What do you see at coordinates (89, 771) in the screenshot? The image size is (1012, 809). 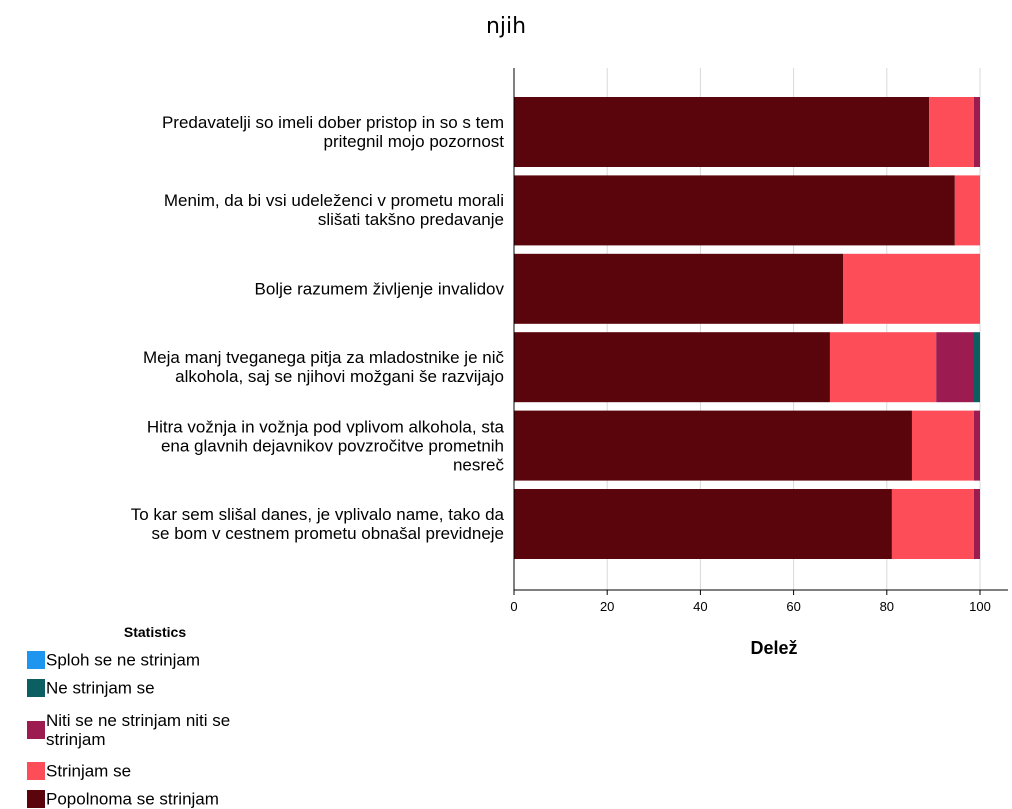 I see `legend-label: Strinjam se` at bounding box center [89, 771].